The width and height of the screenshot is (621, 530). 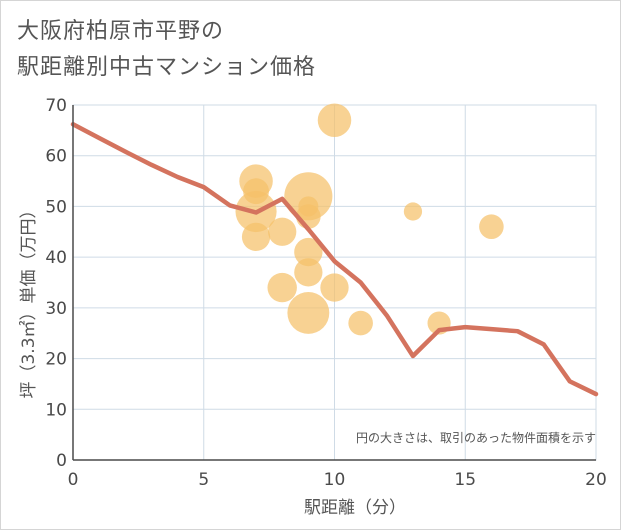 I want to click on x-tick-label: 15, so click(x=465, y=480).